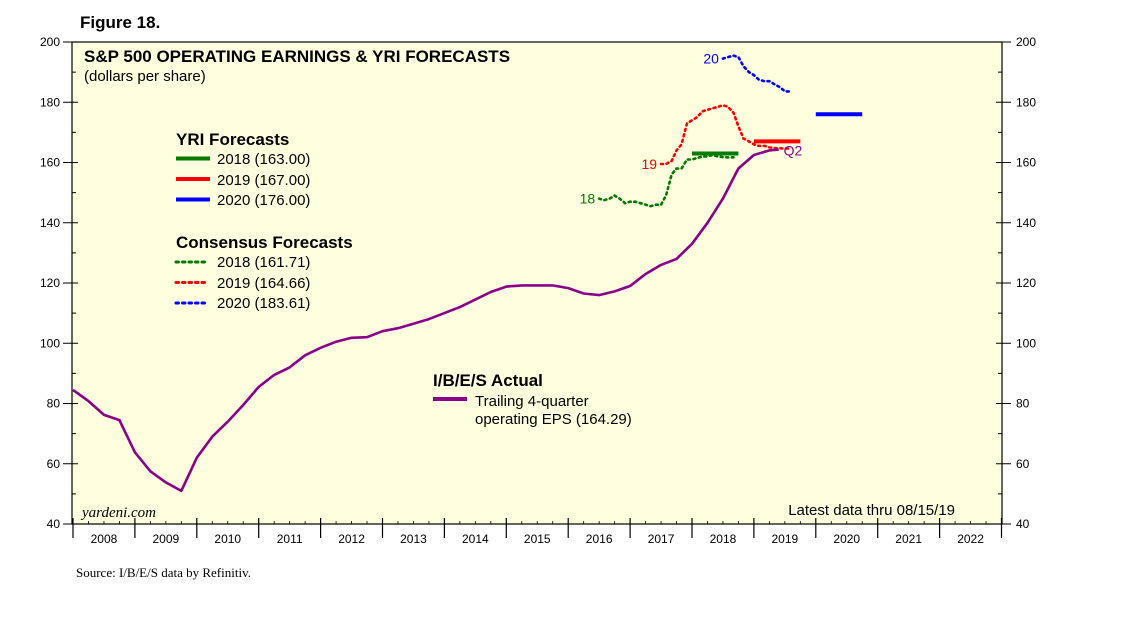 The width and height of the screenshot is (1138, 621). What do you see at coordinates (649, 164) in the screenshot?
I see `consensus-tag-19: 19` at bounding box center [649, 164].